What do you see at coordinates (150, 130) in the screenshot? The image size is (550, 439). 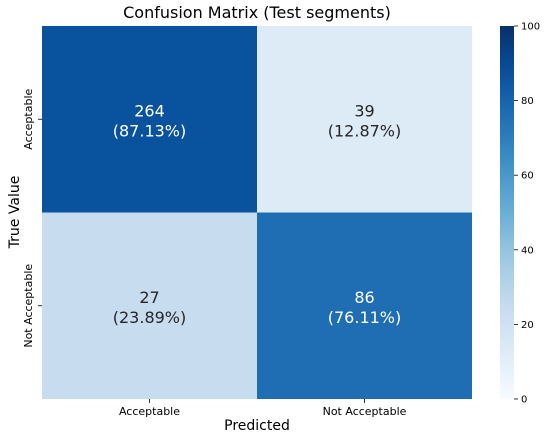 I see `cell-percent-label: (87.13%)` at bounding box center [150, 130].